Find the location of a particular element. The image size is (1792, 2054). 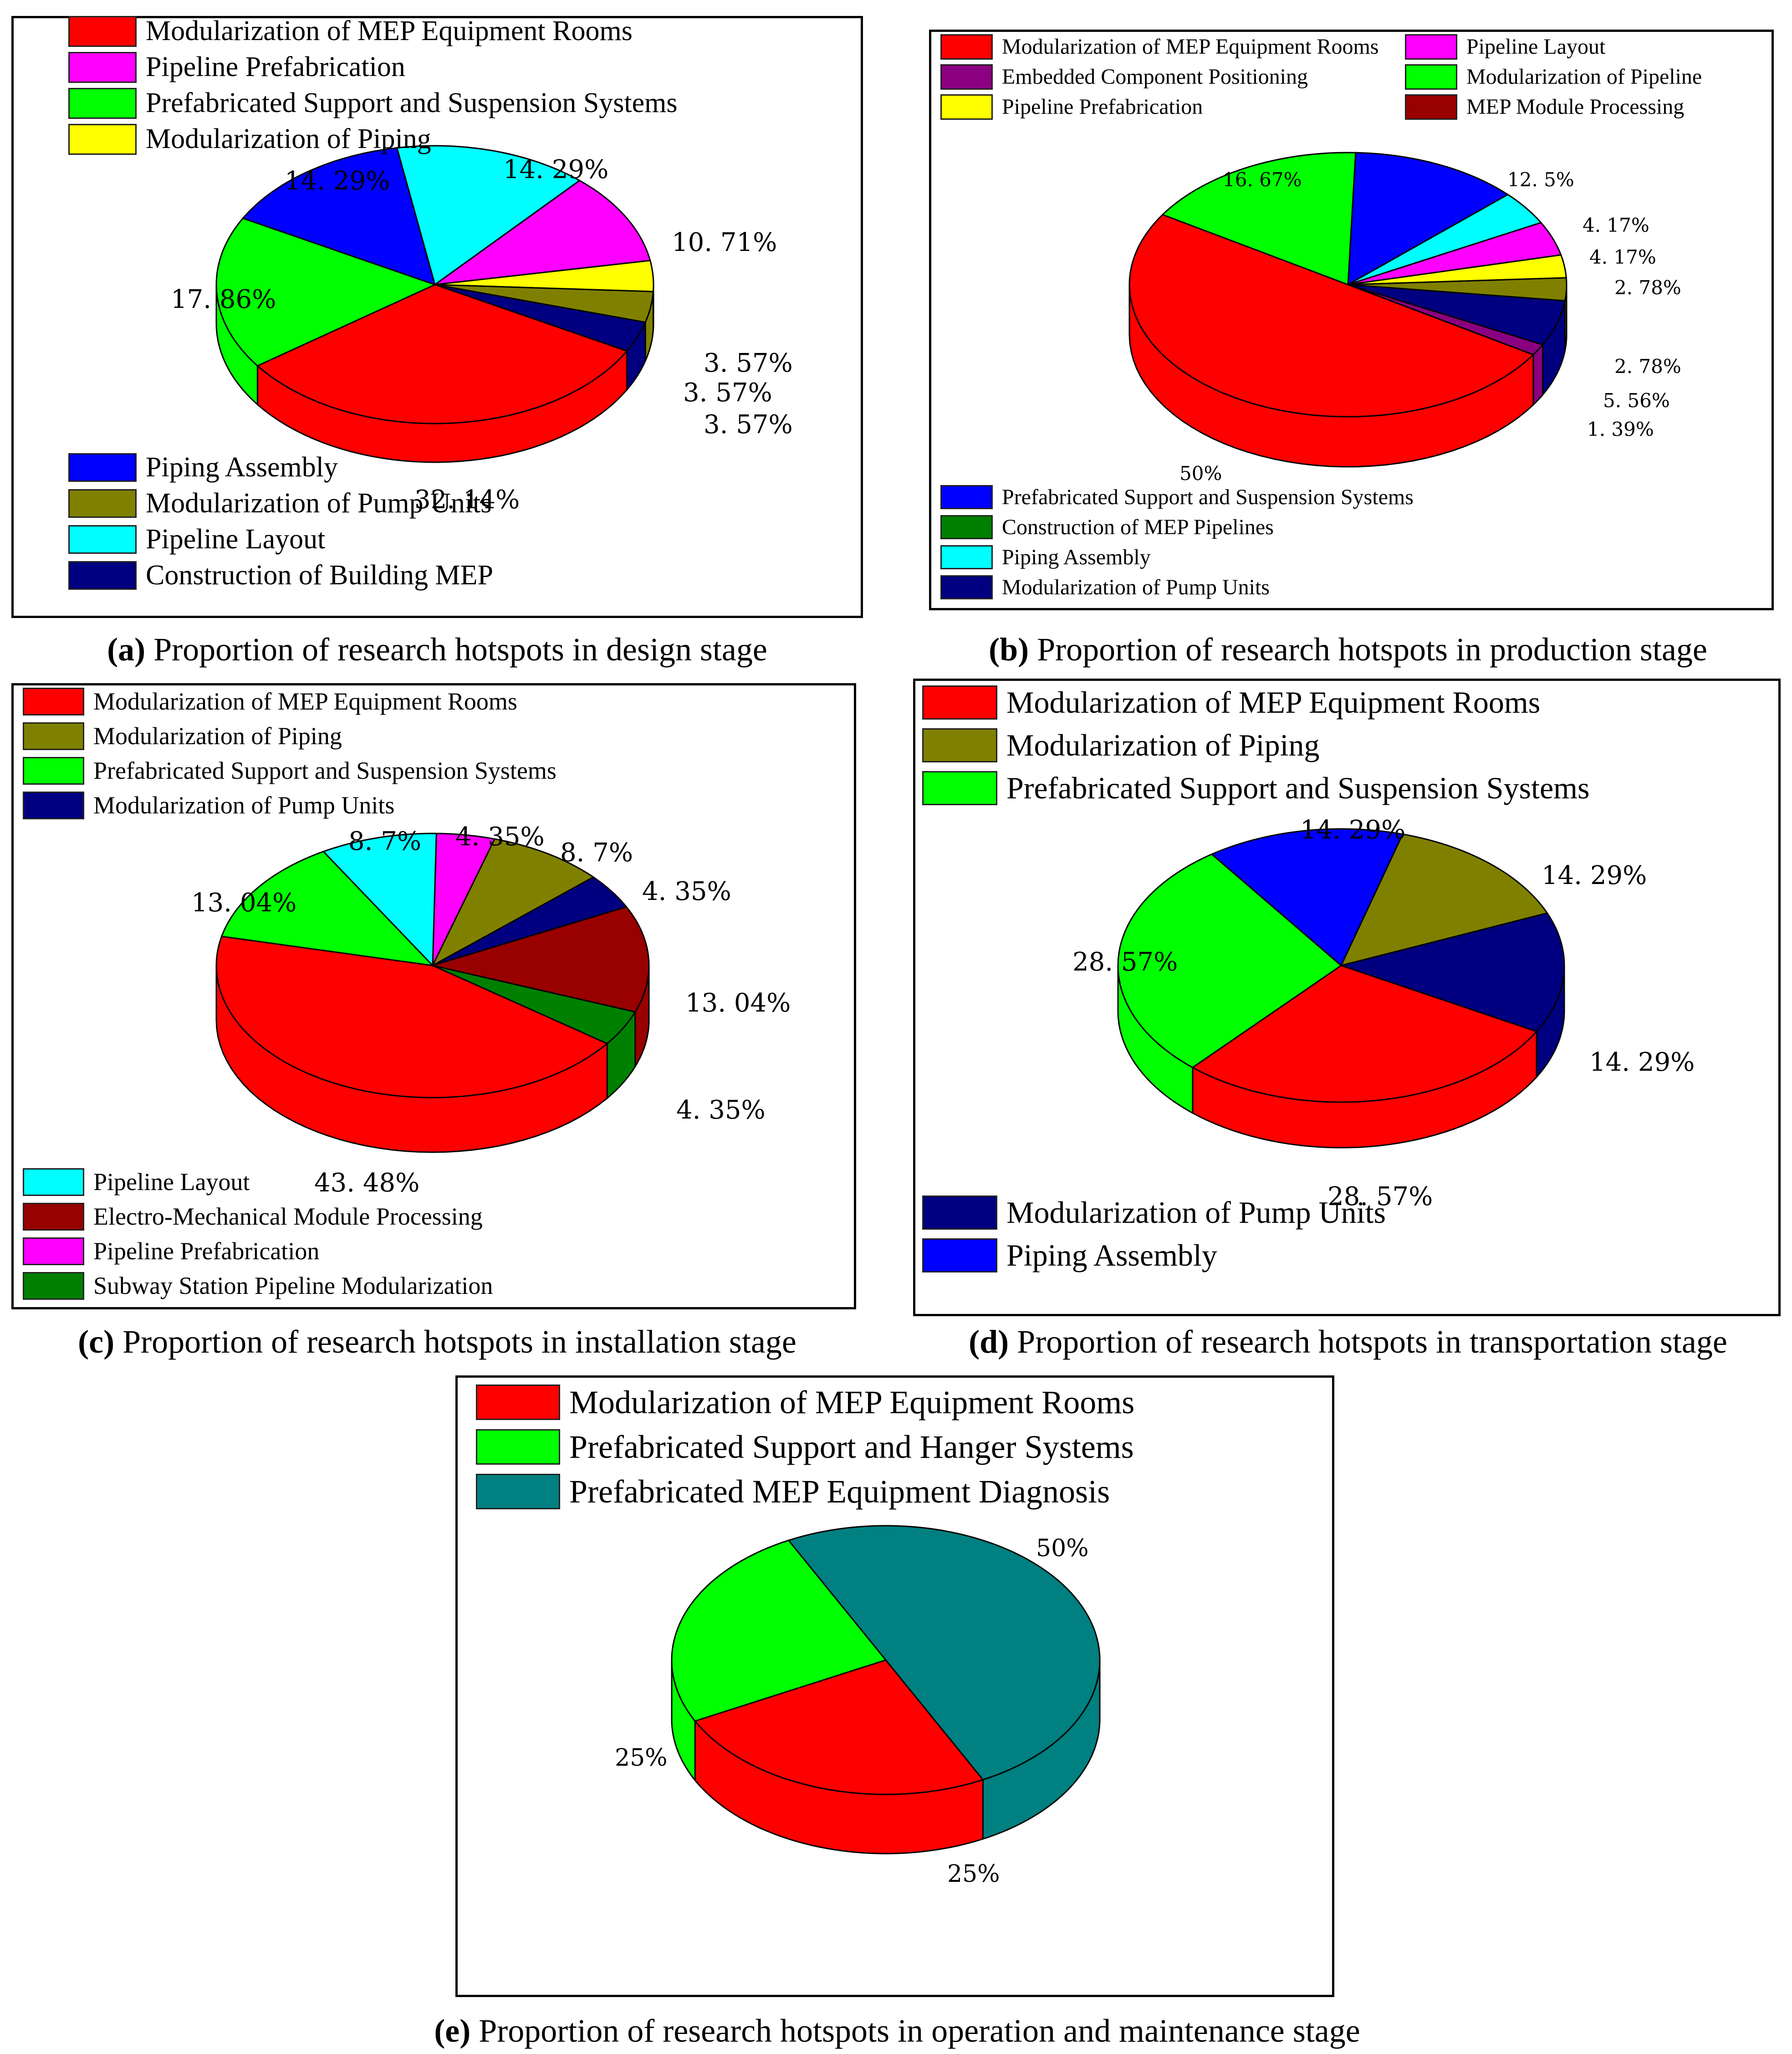

legend-label: Subway Station Pipeline Modularization is located at coordinates (293, 1285).